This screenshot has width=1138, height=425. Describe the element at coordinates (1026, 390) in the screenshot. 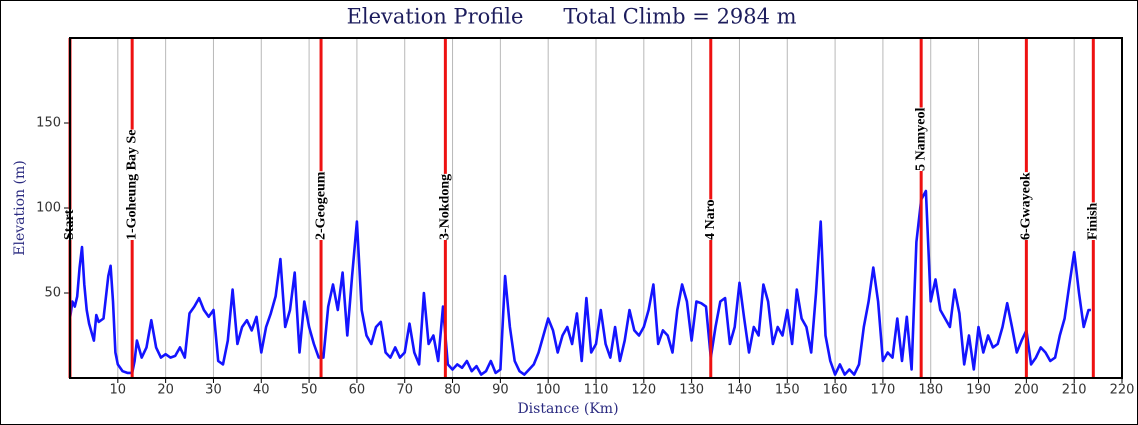

I see `x-tick-label: 200` at that location.